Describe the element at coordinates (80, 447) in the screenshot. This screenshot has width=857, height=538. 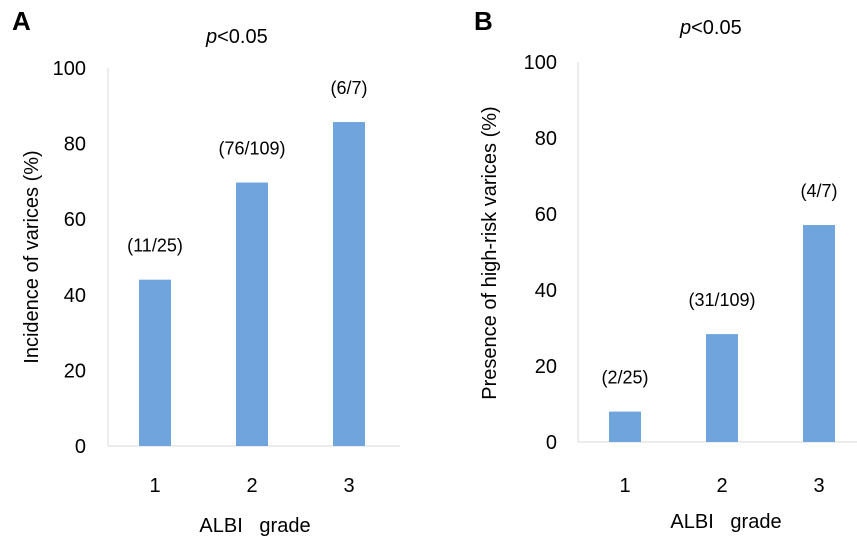
I see `y-tick-label-a: 0` at that location.